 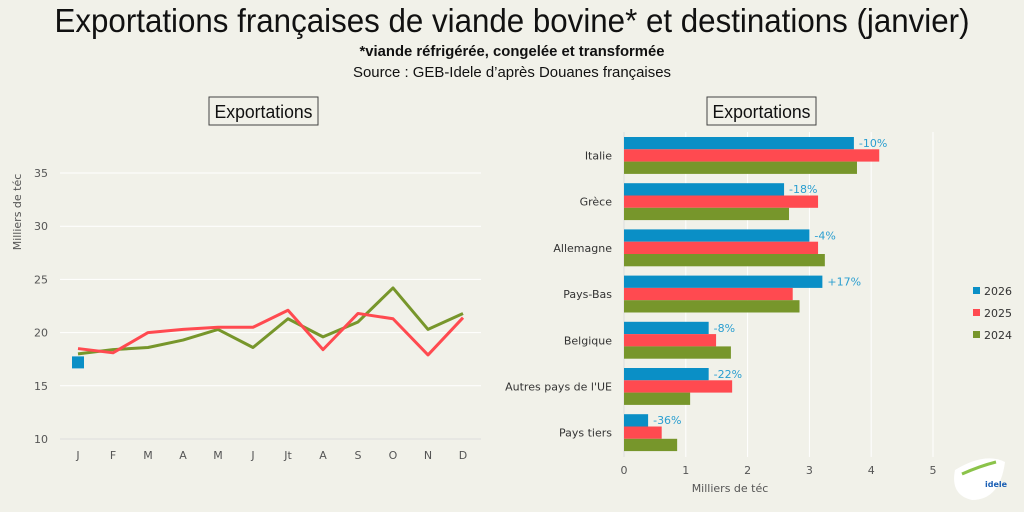 I want to click on category-label: Belgique, so click(x=588, y=340).